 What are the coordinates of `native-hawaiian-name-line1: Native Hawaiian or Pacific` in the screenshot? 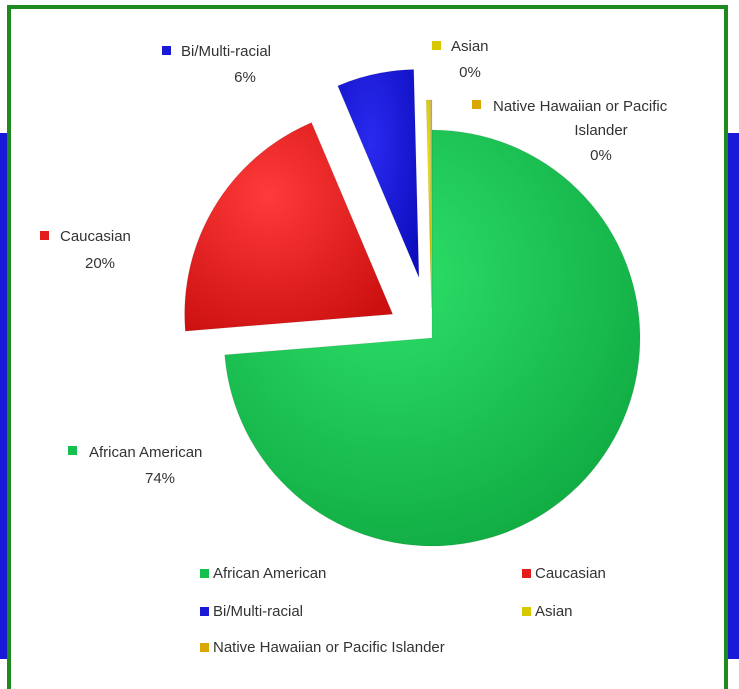 It's located at (580, 106).